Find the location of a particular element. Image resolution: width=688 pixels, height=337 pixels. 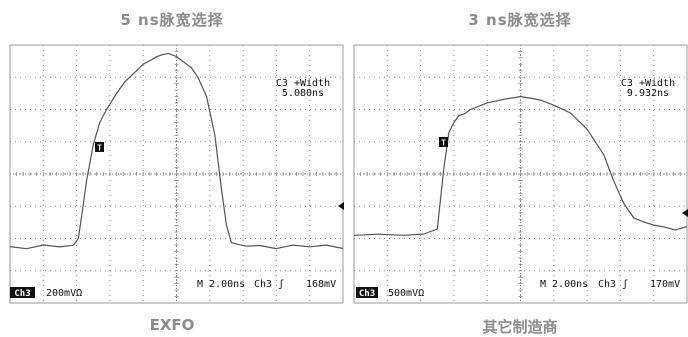

left-channel-tag: Ch3 is located at coordinates (22, 293).